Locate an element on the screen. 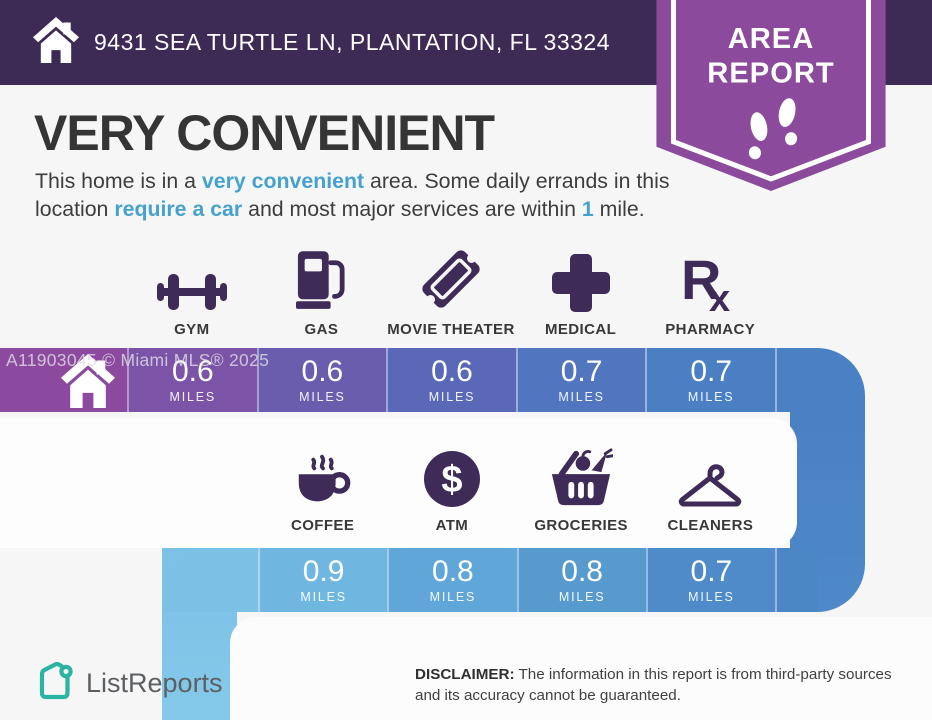 This screenshot has height=720, width=932. service-movie-theater: MOVIE THEATER is located at coordinates (451, 291).